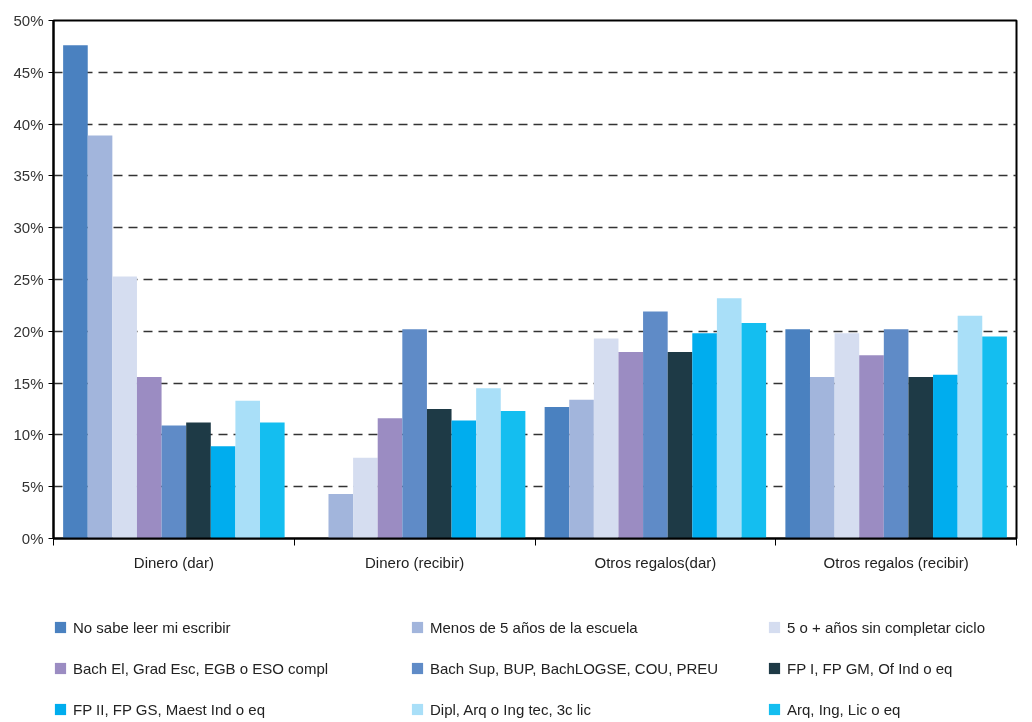 The width and height of the screenshot is (1032, 722). What do you see at coordinates (575, 668) in the screenshot?
I see `legend-label: Bach Sup, BUP, BachLOGSE, COU, PREU` at bounding box center [575, 668].